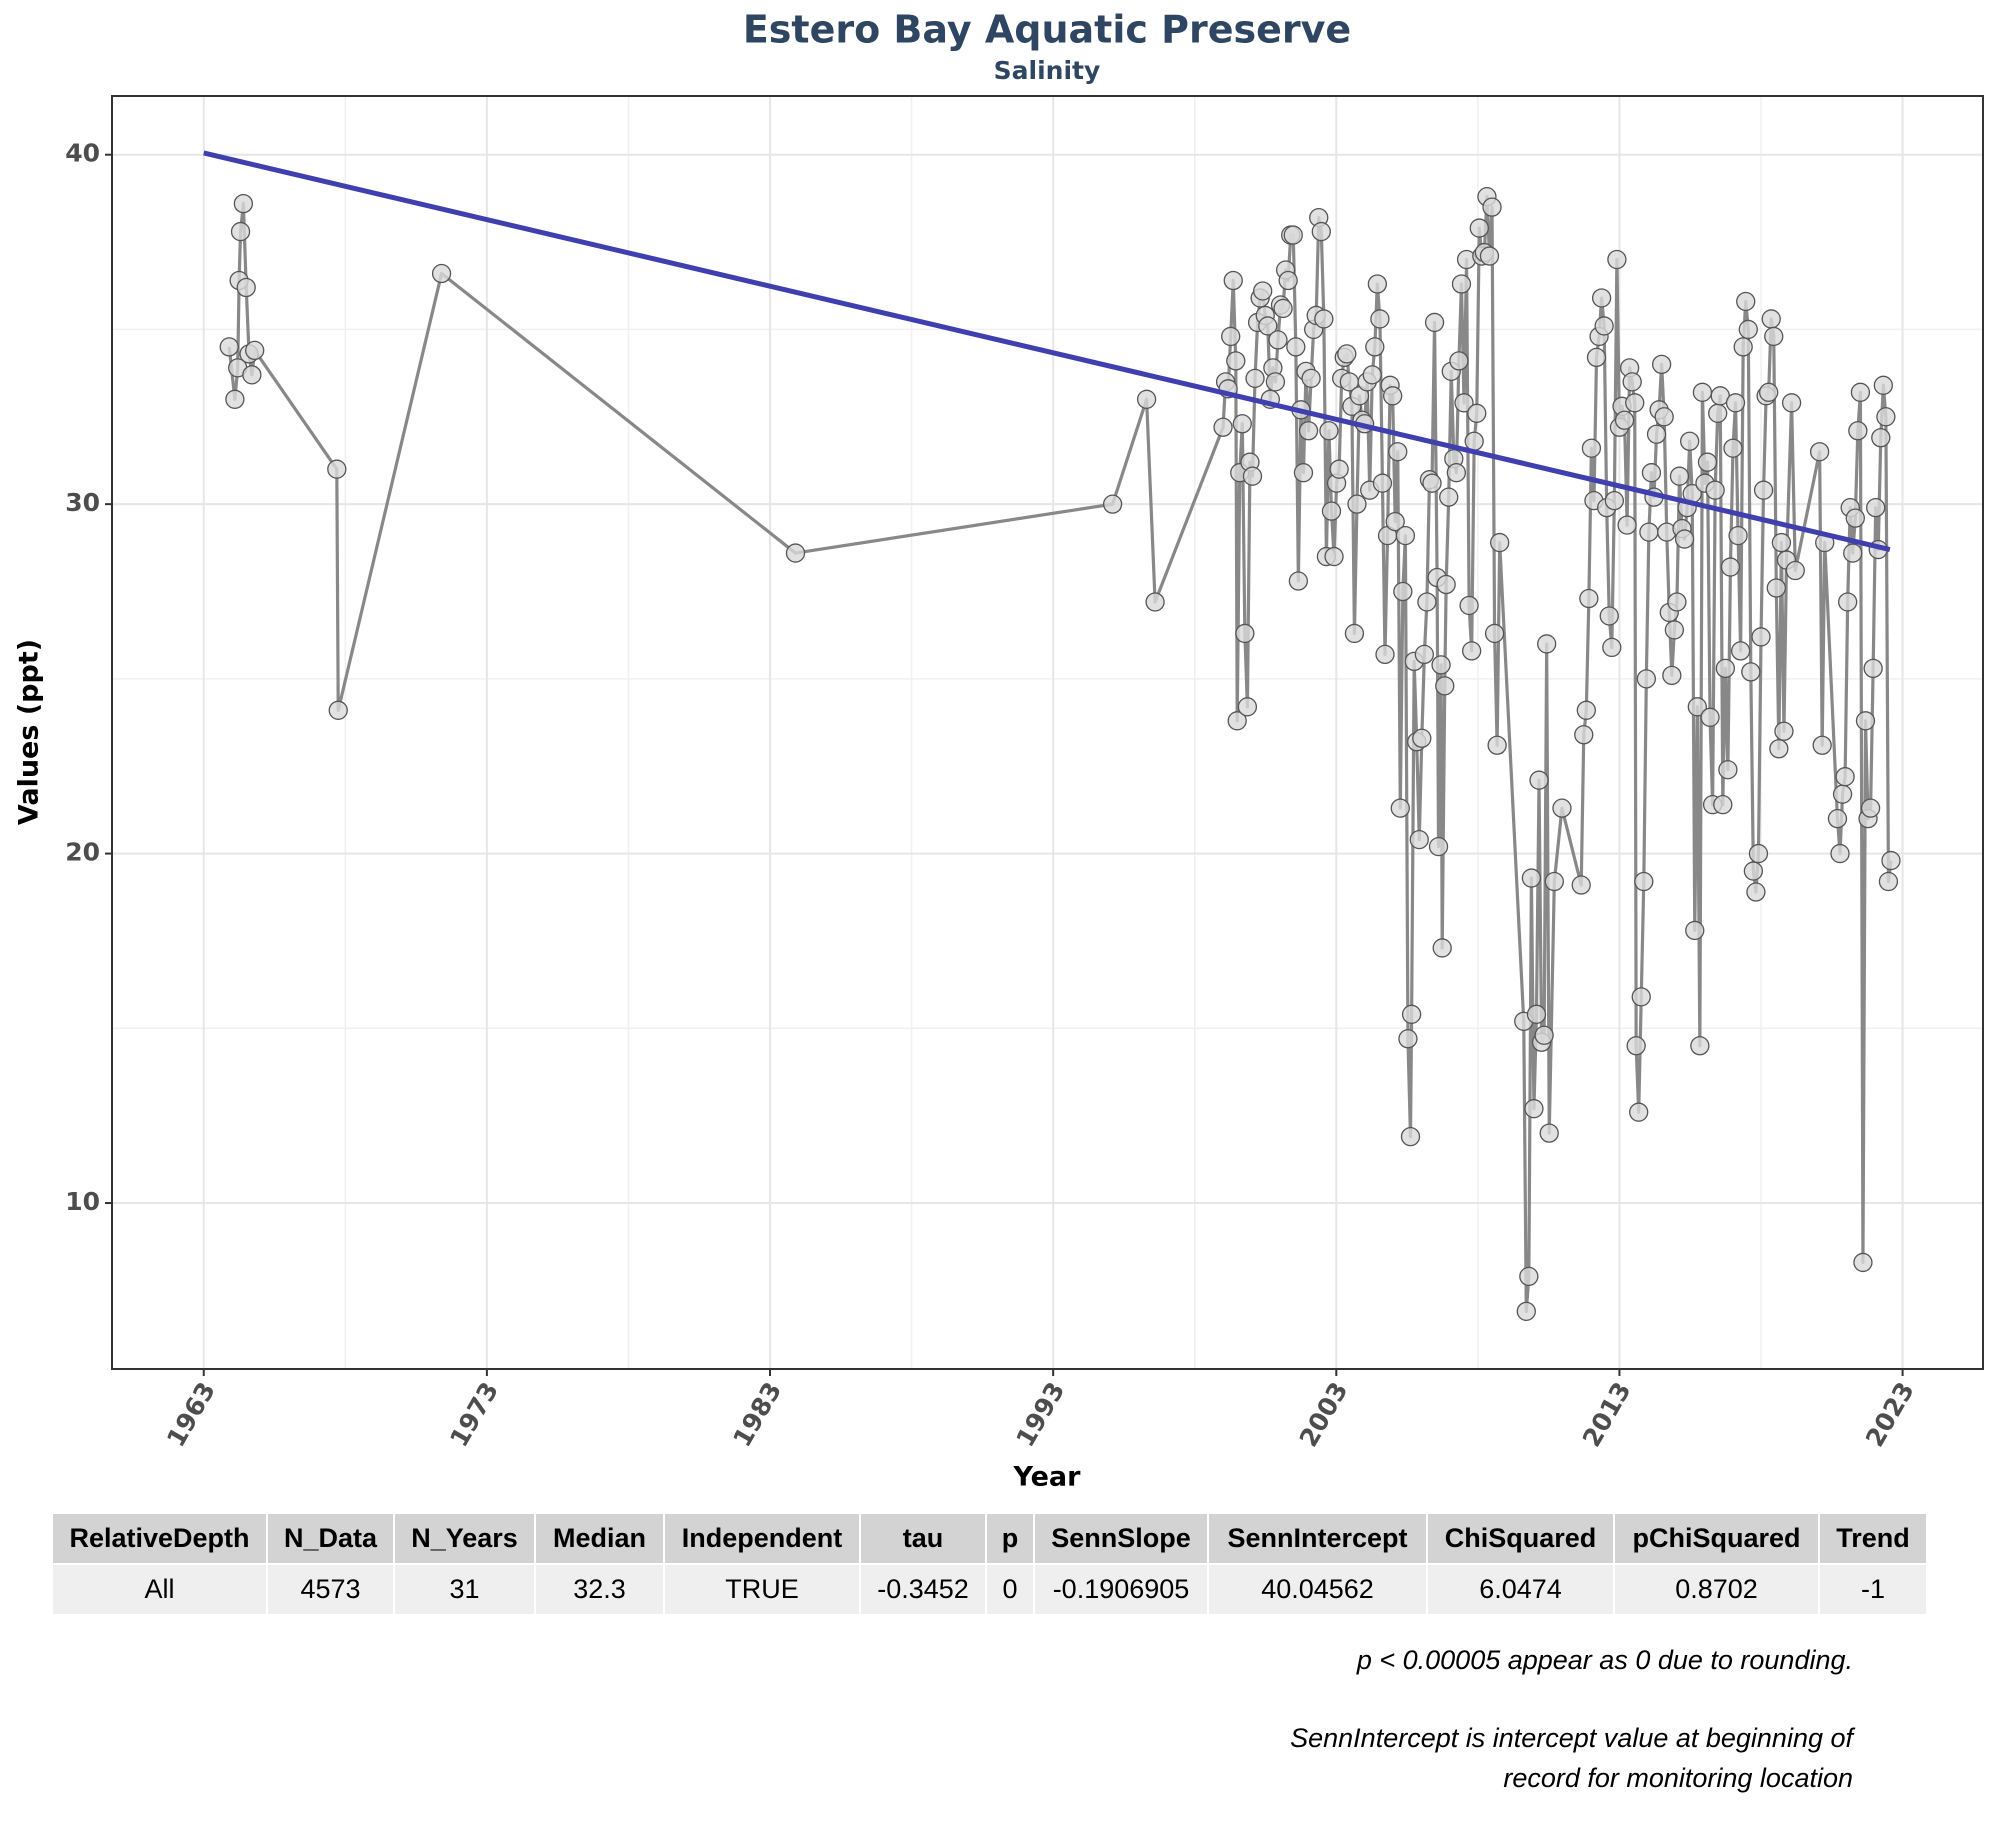  I want to click on chart-title: Estero Bay Aquatic Preserve, so click(1047, 30).